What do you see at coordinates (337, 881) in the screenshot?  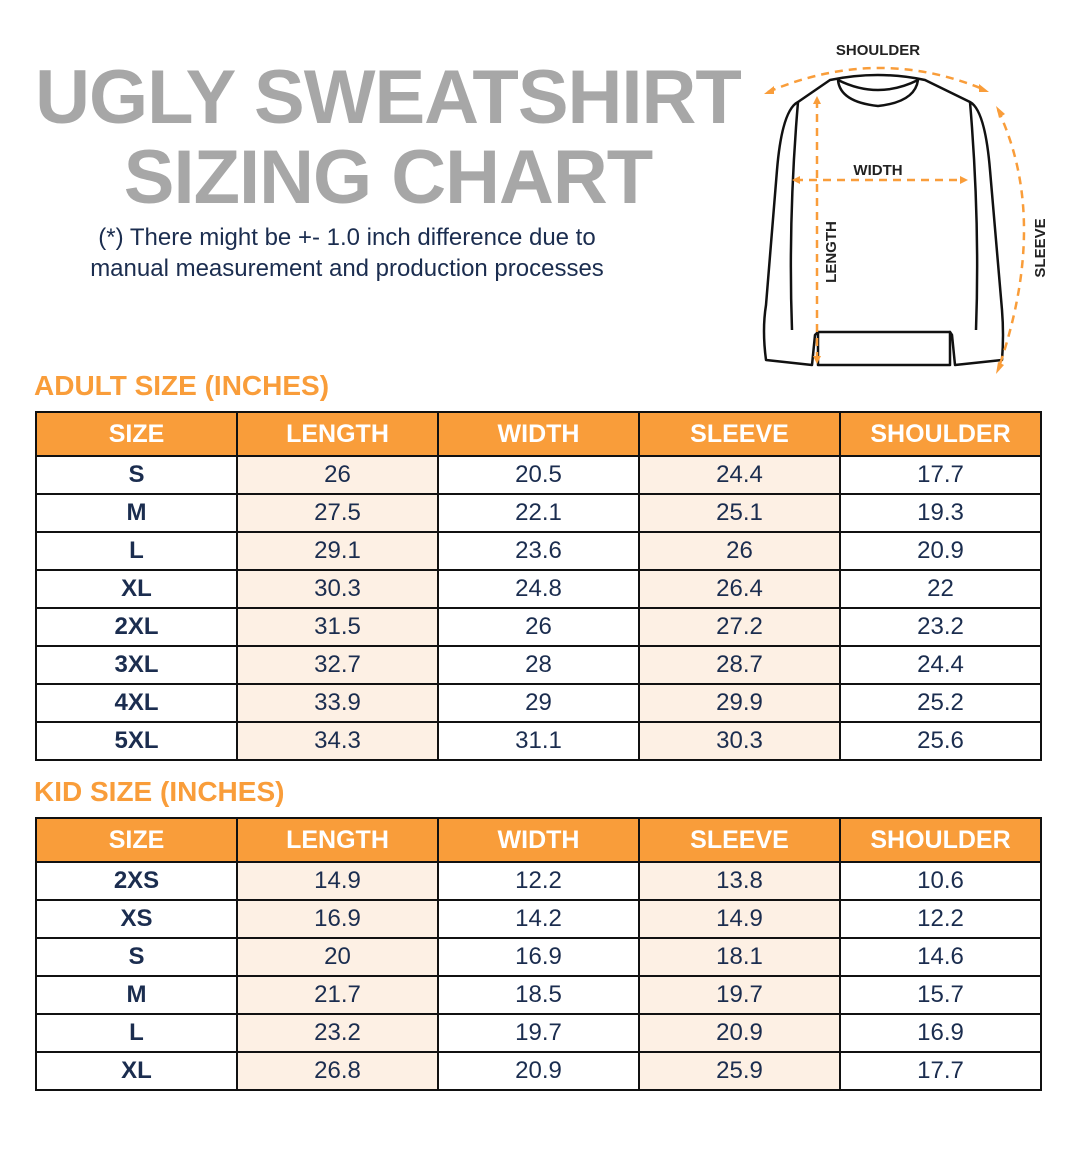 I see `value-cell: 14.9` at bounding box center [337, 881].